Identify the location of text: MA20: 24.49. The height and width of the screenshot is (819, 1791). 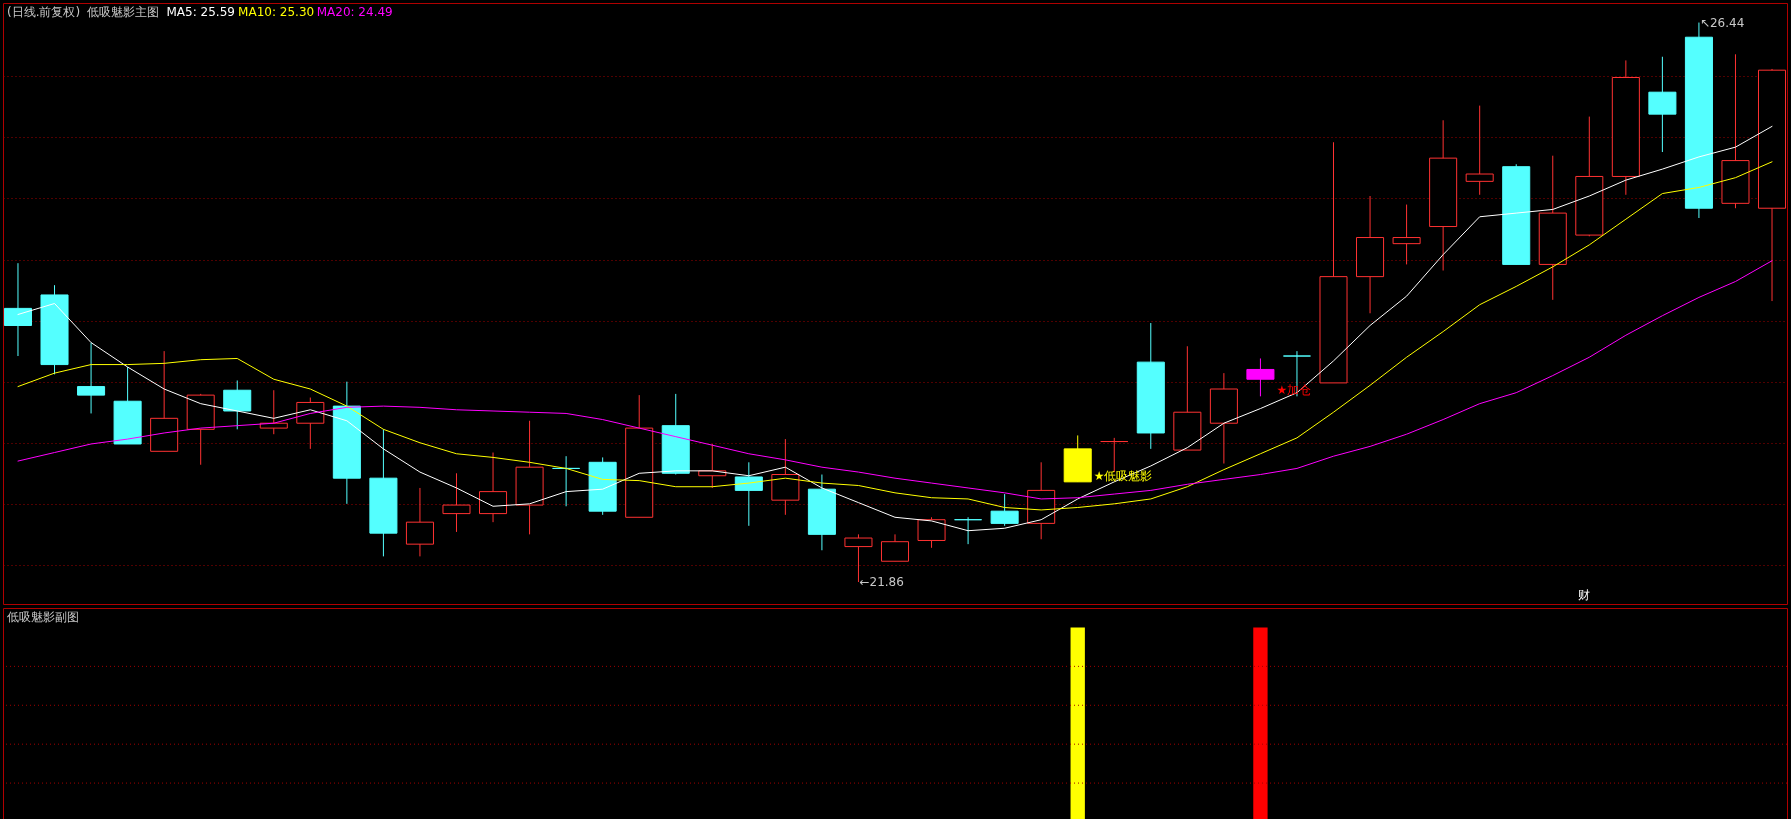
(354, 12).